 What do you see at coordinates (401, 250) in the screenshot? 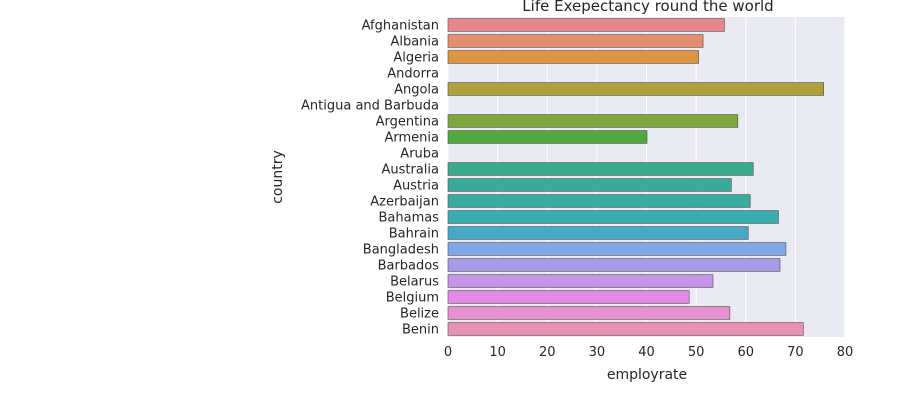
I see `category-label: Bangladesh` at bounding box center [401, 250].